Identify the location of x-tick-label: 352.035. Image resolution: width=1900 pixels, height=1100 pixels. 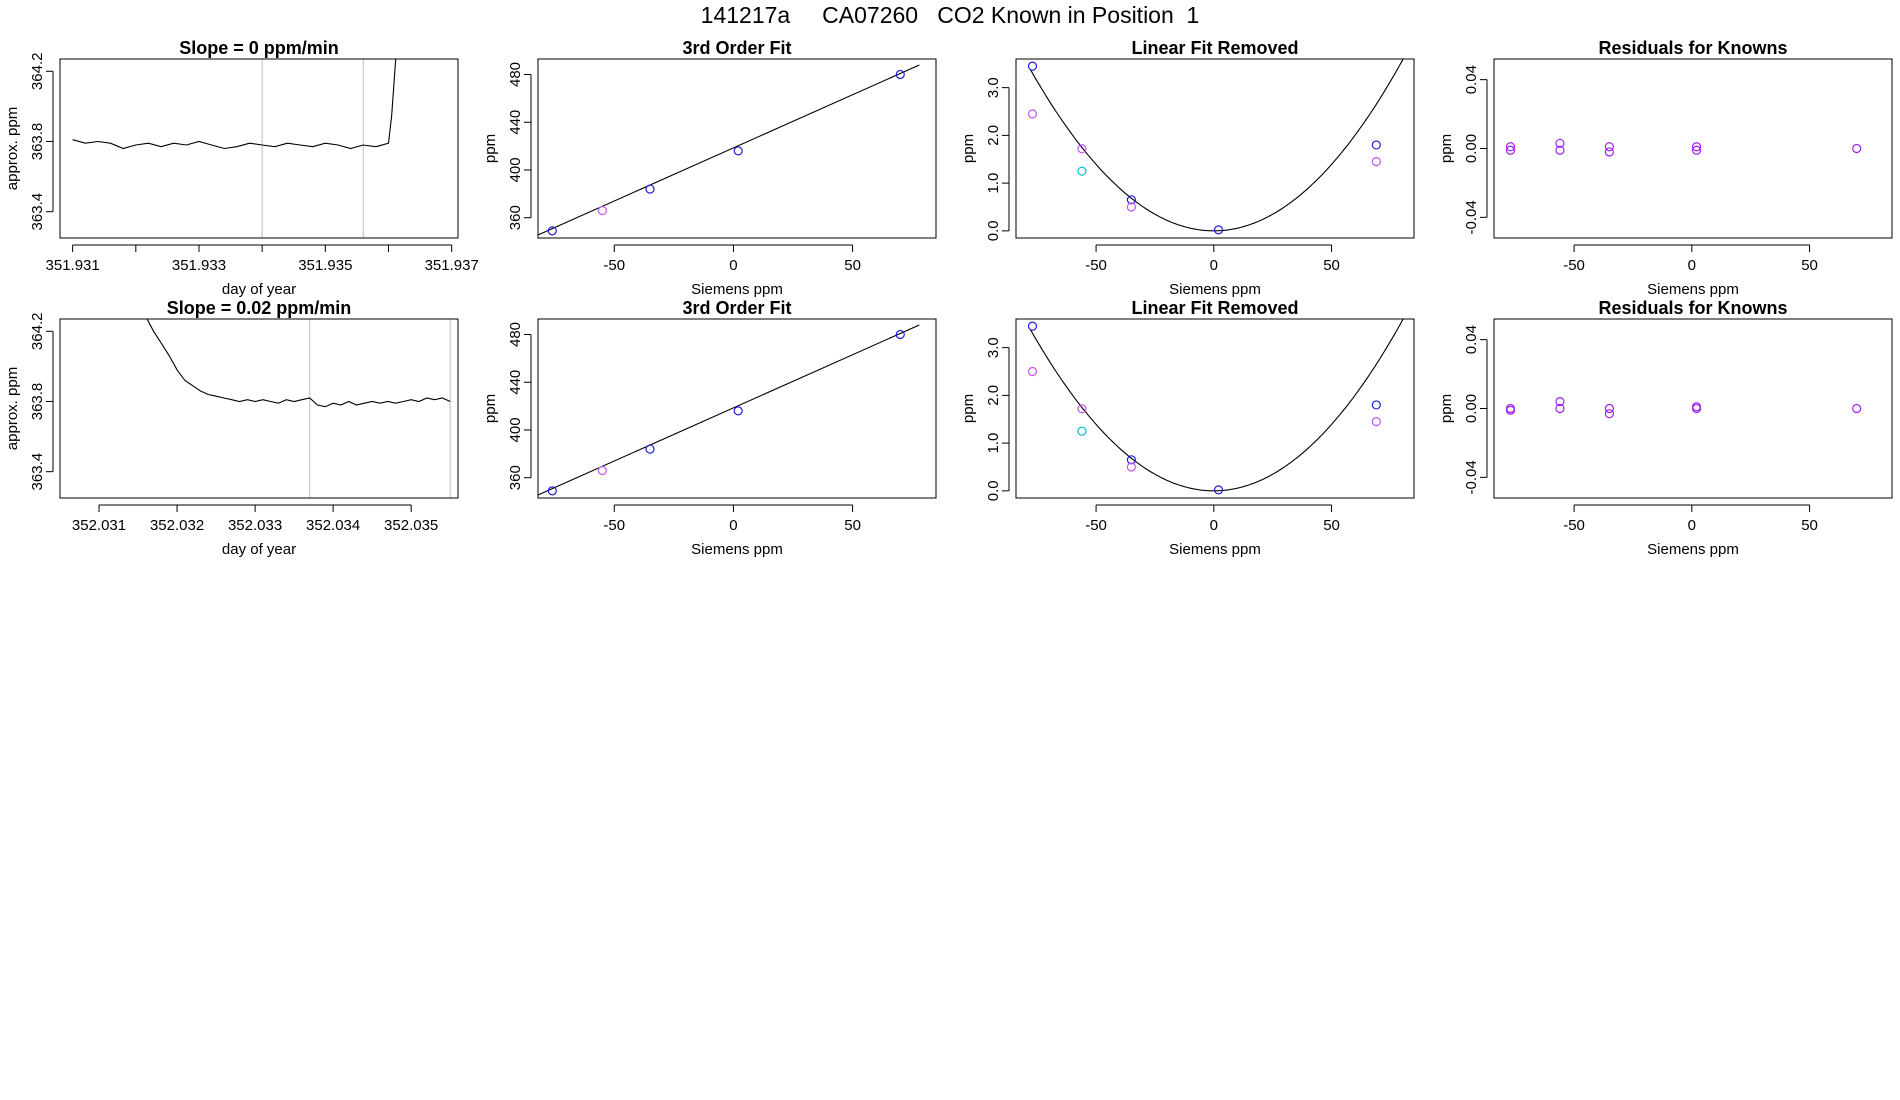
(411, 525).